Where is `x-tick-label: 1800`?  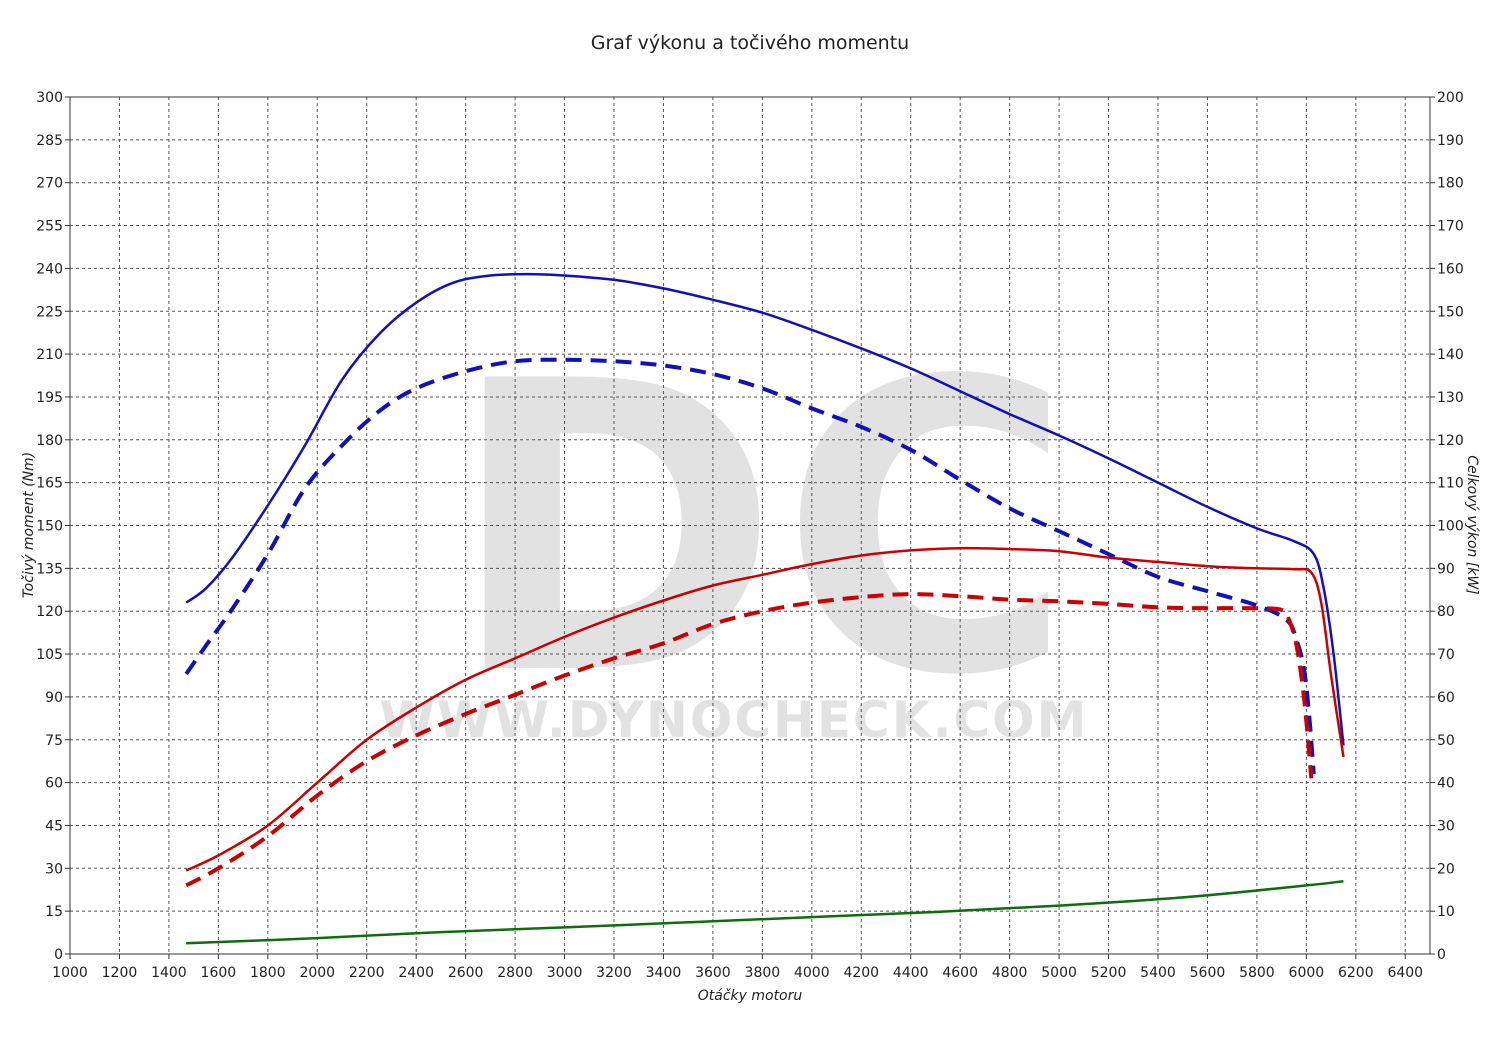
x-tick-label: 1800 is located at coordinates (268, 973).